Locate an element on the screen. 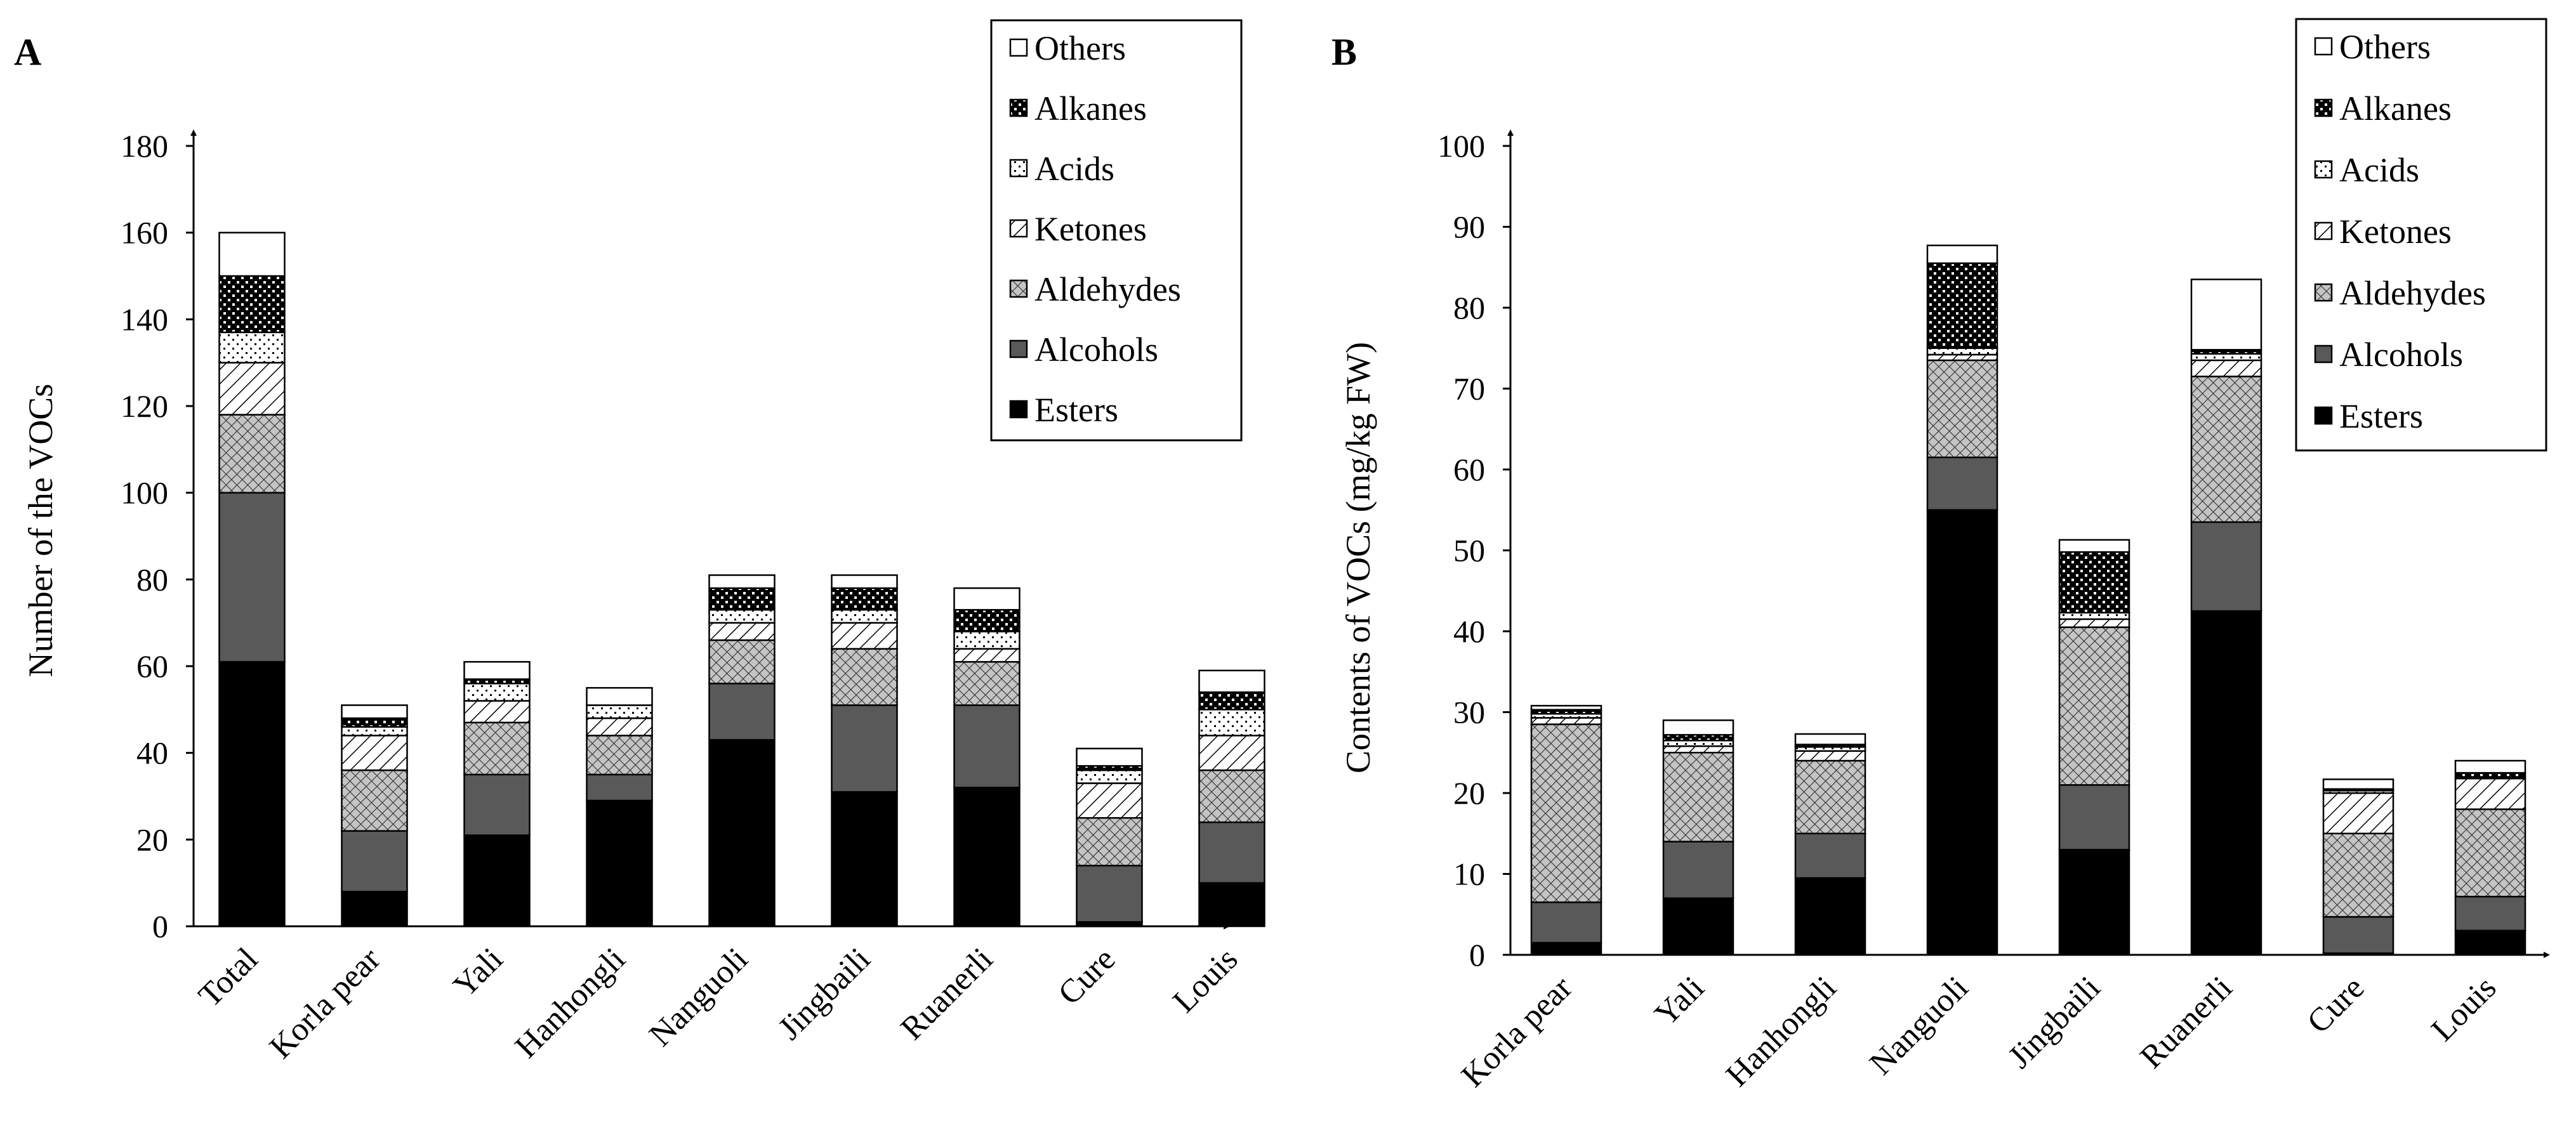 The image size is (2576, 1142). panel-b-x-tick-label: Korla pear is located at coordinates (1517, 1031).